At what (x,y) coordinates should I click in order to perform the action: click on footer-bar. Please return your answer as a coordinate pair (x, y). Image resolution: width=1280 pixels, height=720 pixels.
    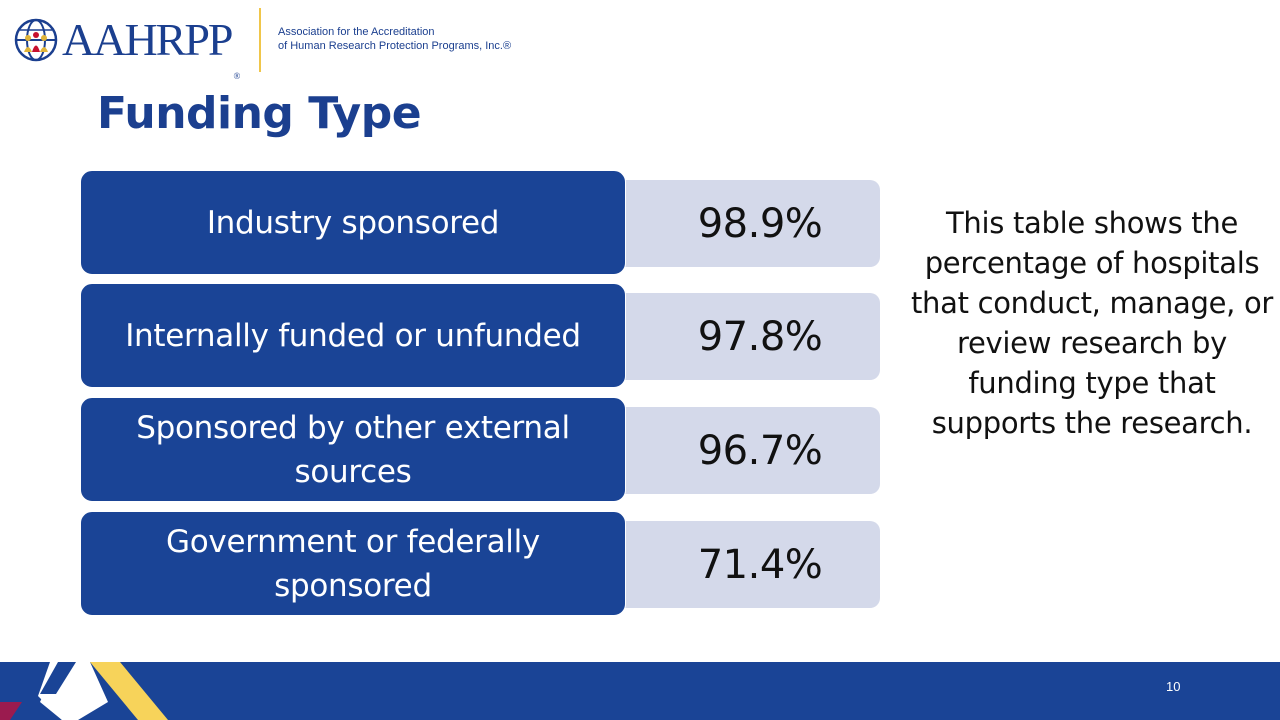
    Looking at the image, I should click on (640, 691).